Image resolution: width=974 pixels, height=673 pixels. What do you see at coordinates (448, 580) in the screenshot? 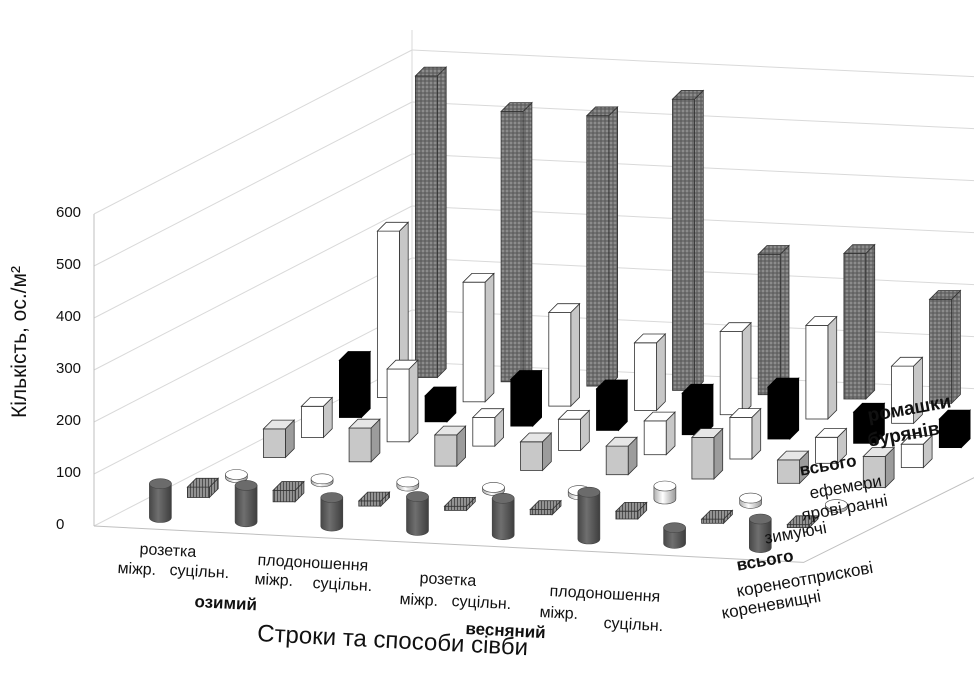
I see `x-category-5-line1: розетка` at bounding box center [448, 580].